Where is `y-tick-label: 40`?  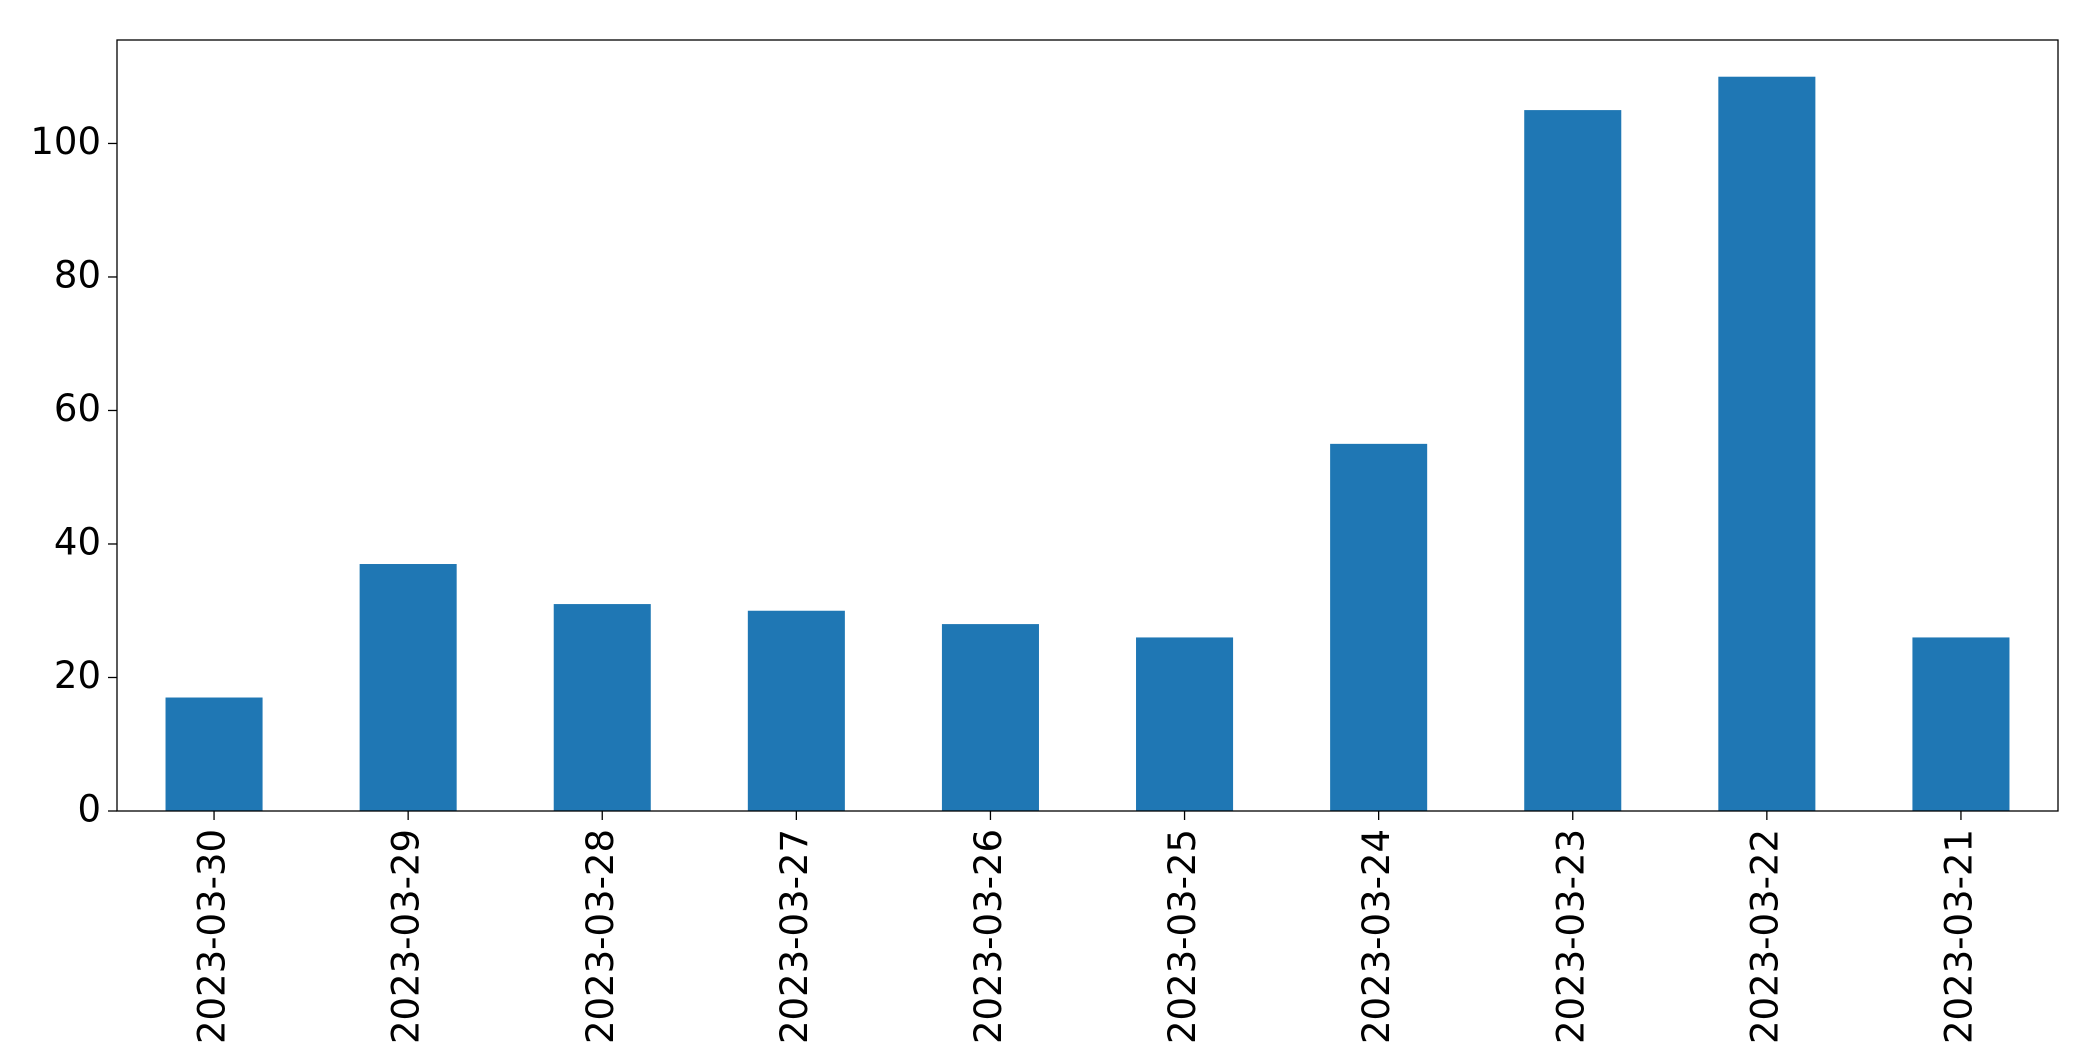 y-tick-label: 40 is located at coordinates (77, 541).